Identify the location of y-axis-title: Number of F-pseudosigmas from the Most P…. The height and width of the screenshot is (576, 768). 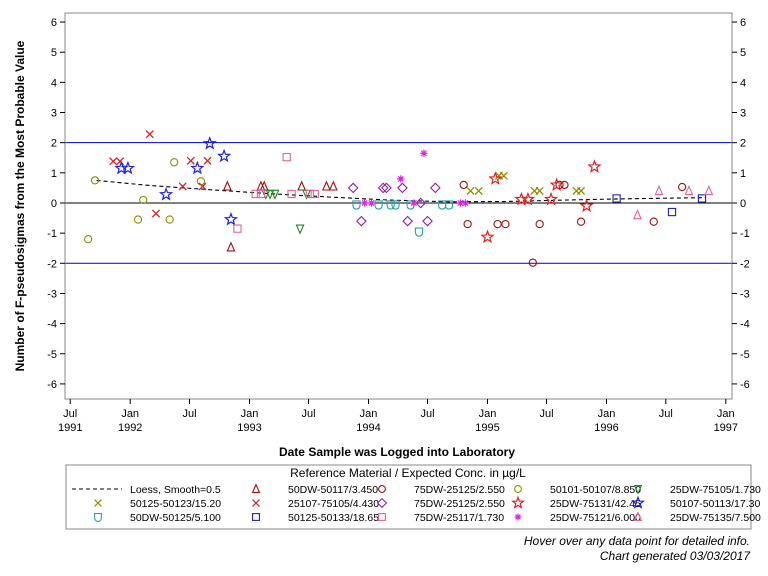
(20, 205).